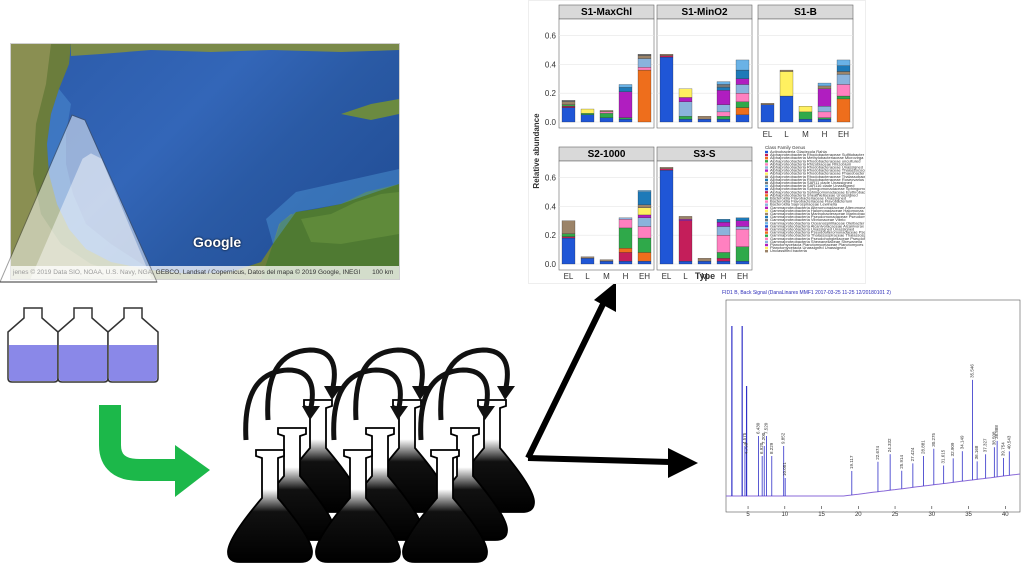 This screenshot has height=566, width=1024. Describe the element at coordinates (851, 462) in the screenshot. I see `peak-label: 19.117` at that location.